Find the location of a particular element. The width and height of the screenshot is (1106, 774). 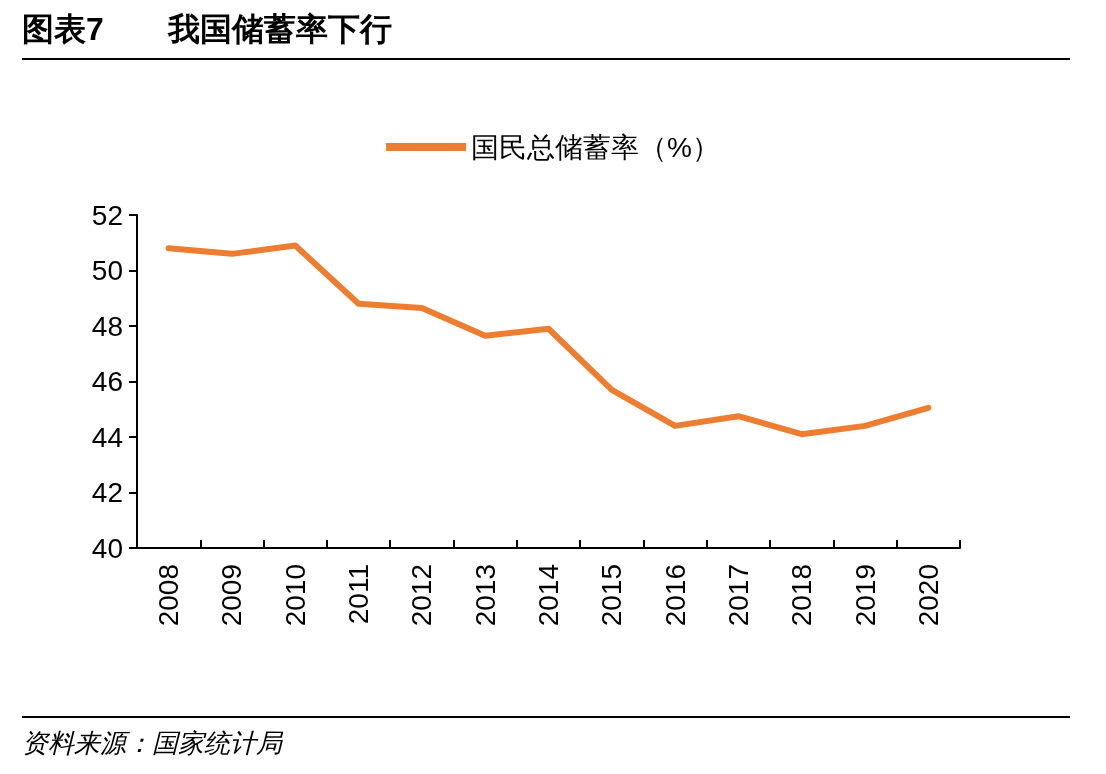

text: 资料来源：国家统计局 is located at coordinates (546, 738).